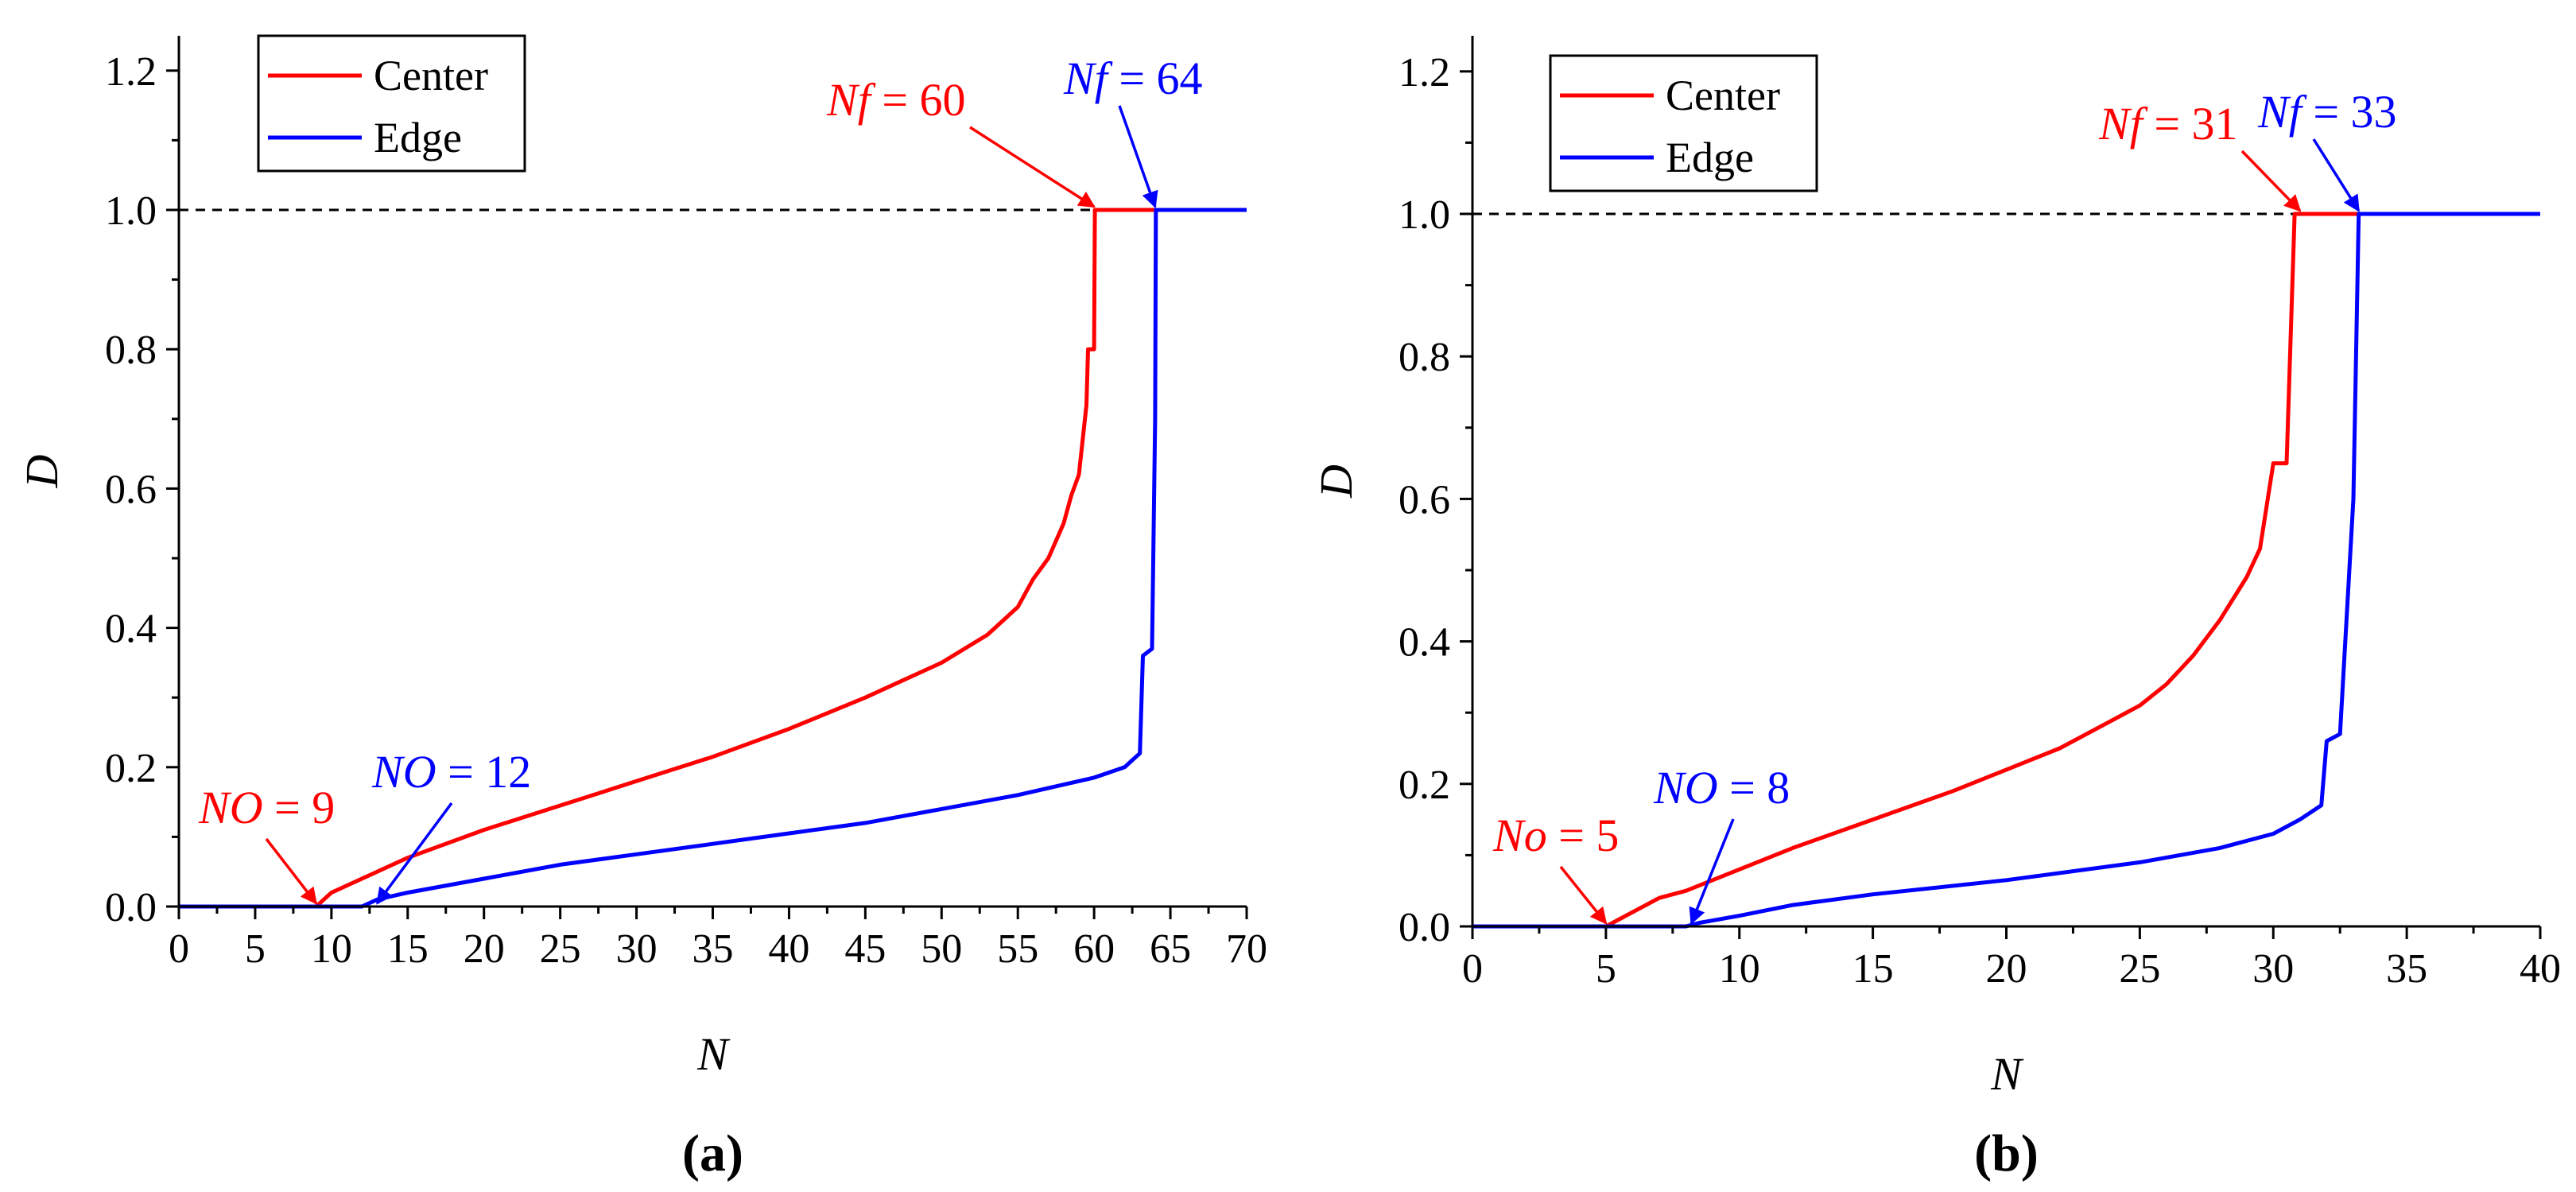  Describe the element at coordinates (919, 100) in the screenshot. I see `annotation-value: = 60` at that location.